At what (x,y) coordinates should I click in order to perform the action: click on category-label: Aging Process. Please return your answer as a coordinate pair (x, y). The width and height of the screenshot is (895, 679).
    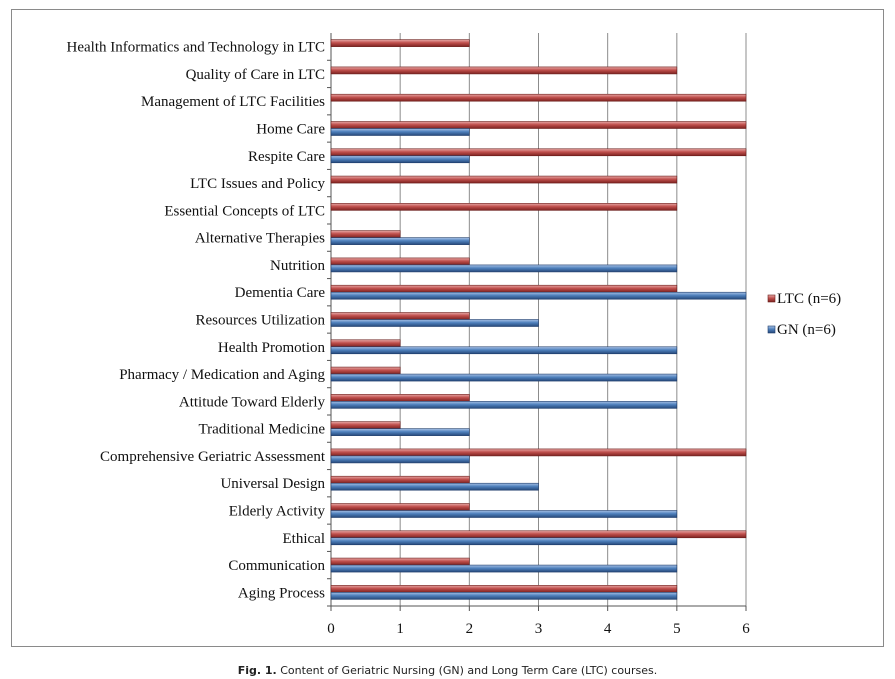
    Looking at the image, I should click on (281, 593).